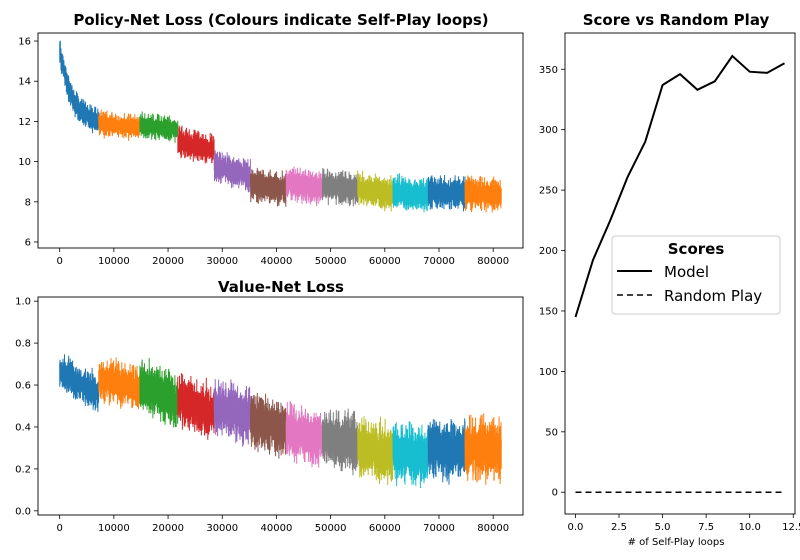  Describe the element at coordinates (23, 344) in the screenshot. I see `value-loss-y-tick-label: 0.8` at that location.